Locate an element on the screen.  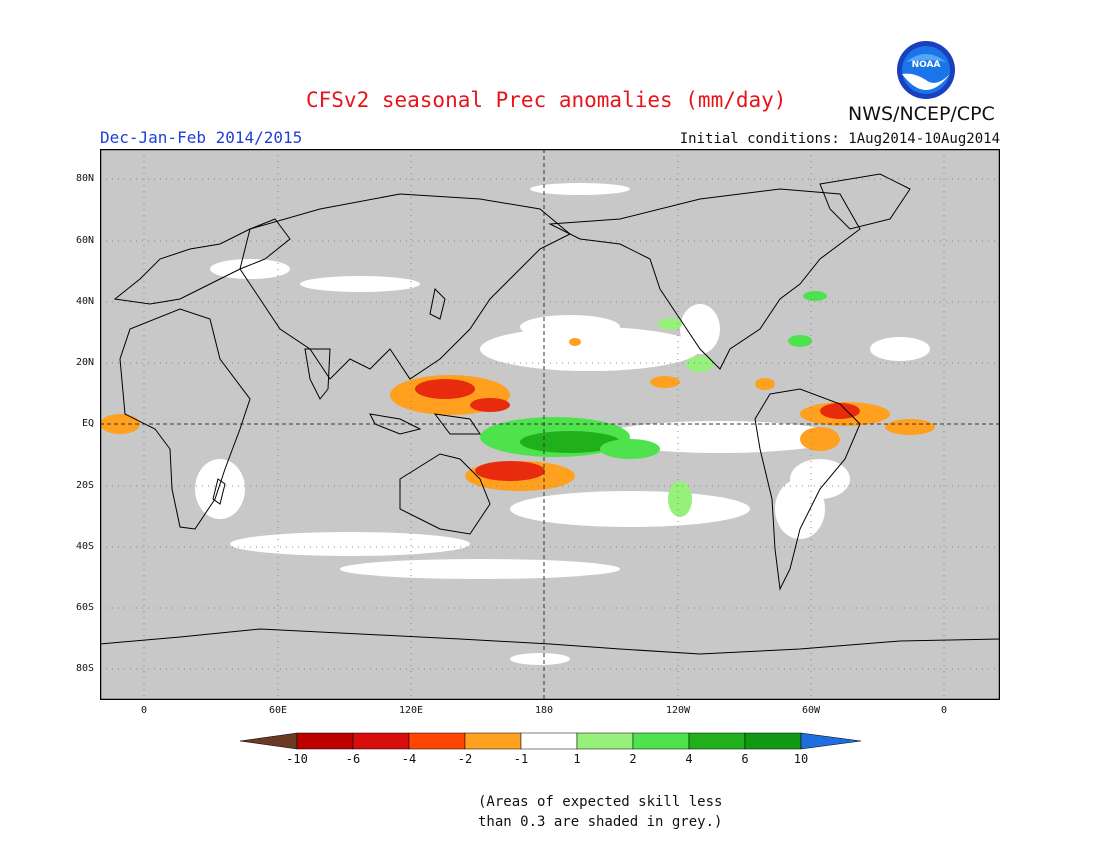
lon-label-0-west: 0 is located at coordinates (144, 710).